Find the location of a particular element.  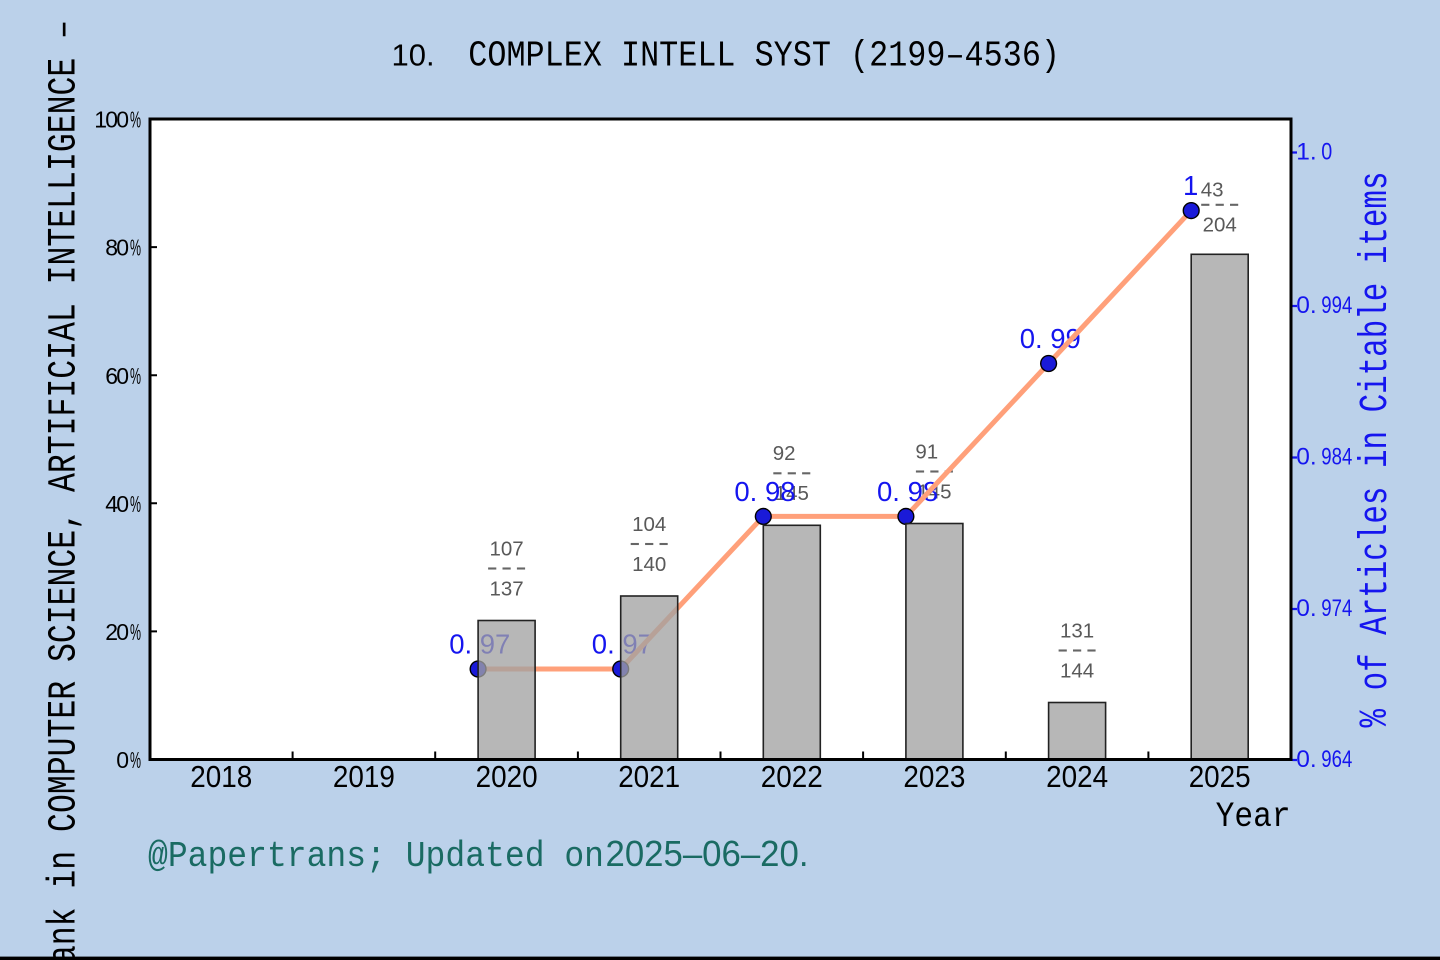

svg-text: 60 is located at coordinates (117, 376).